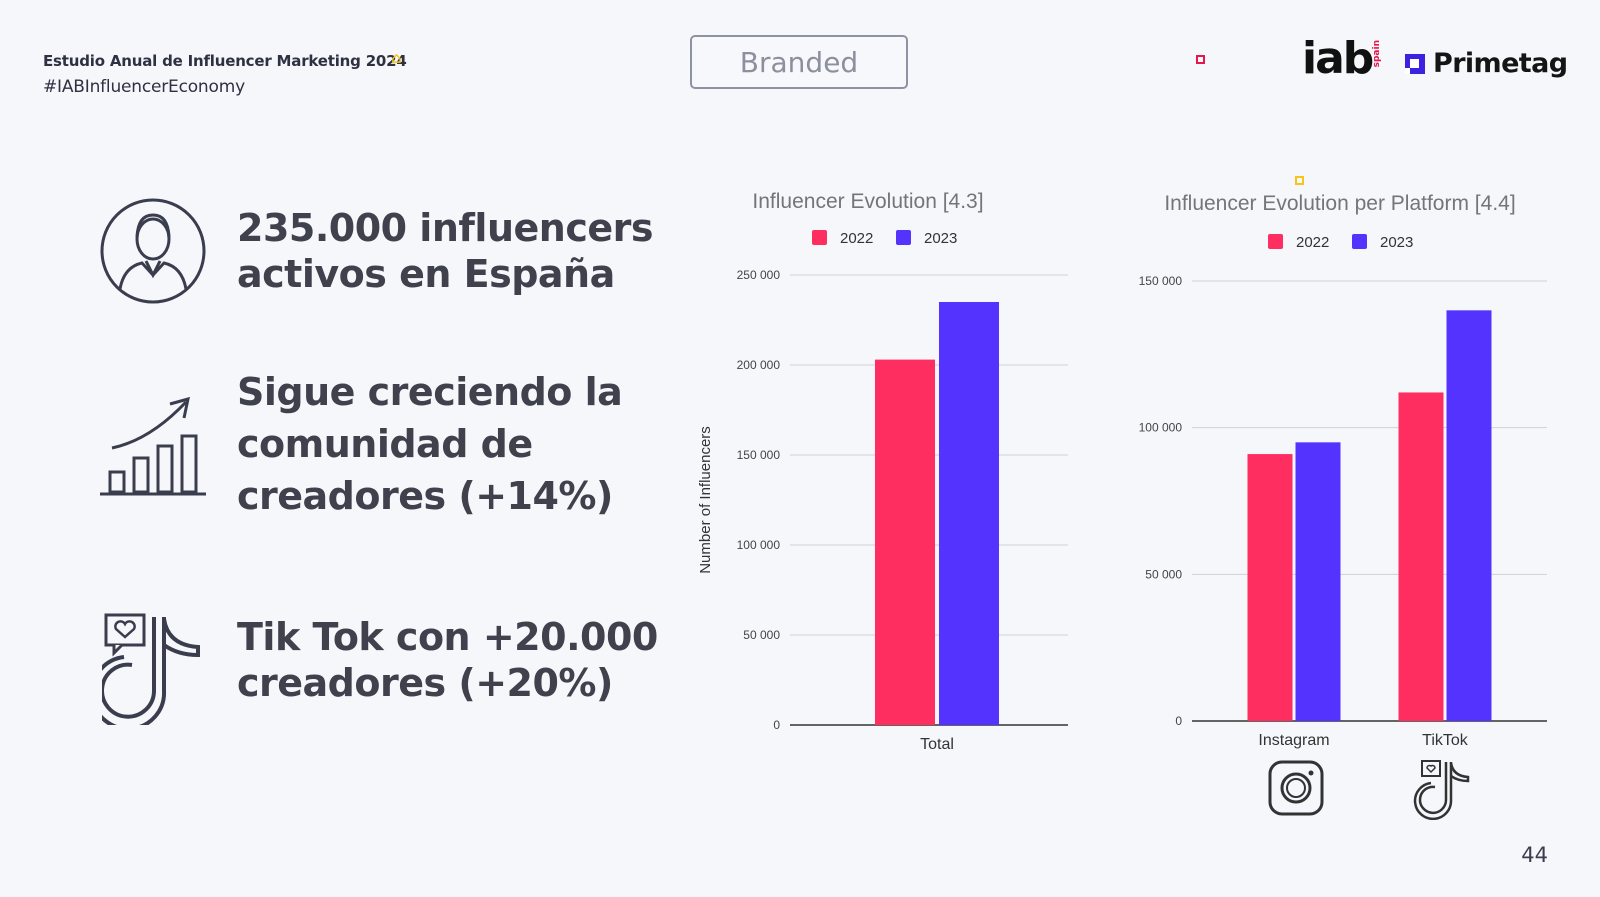  Describe the element at coordinates (447, 637) in the screenshot. I see `stat-line: Tik Tok con +20.000` at that location.